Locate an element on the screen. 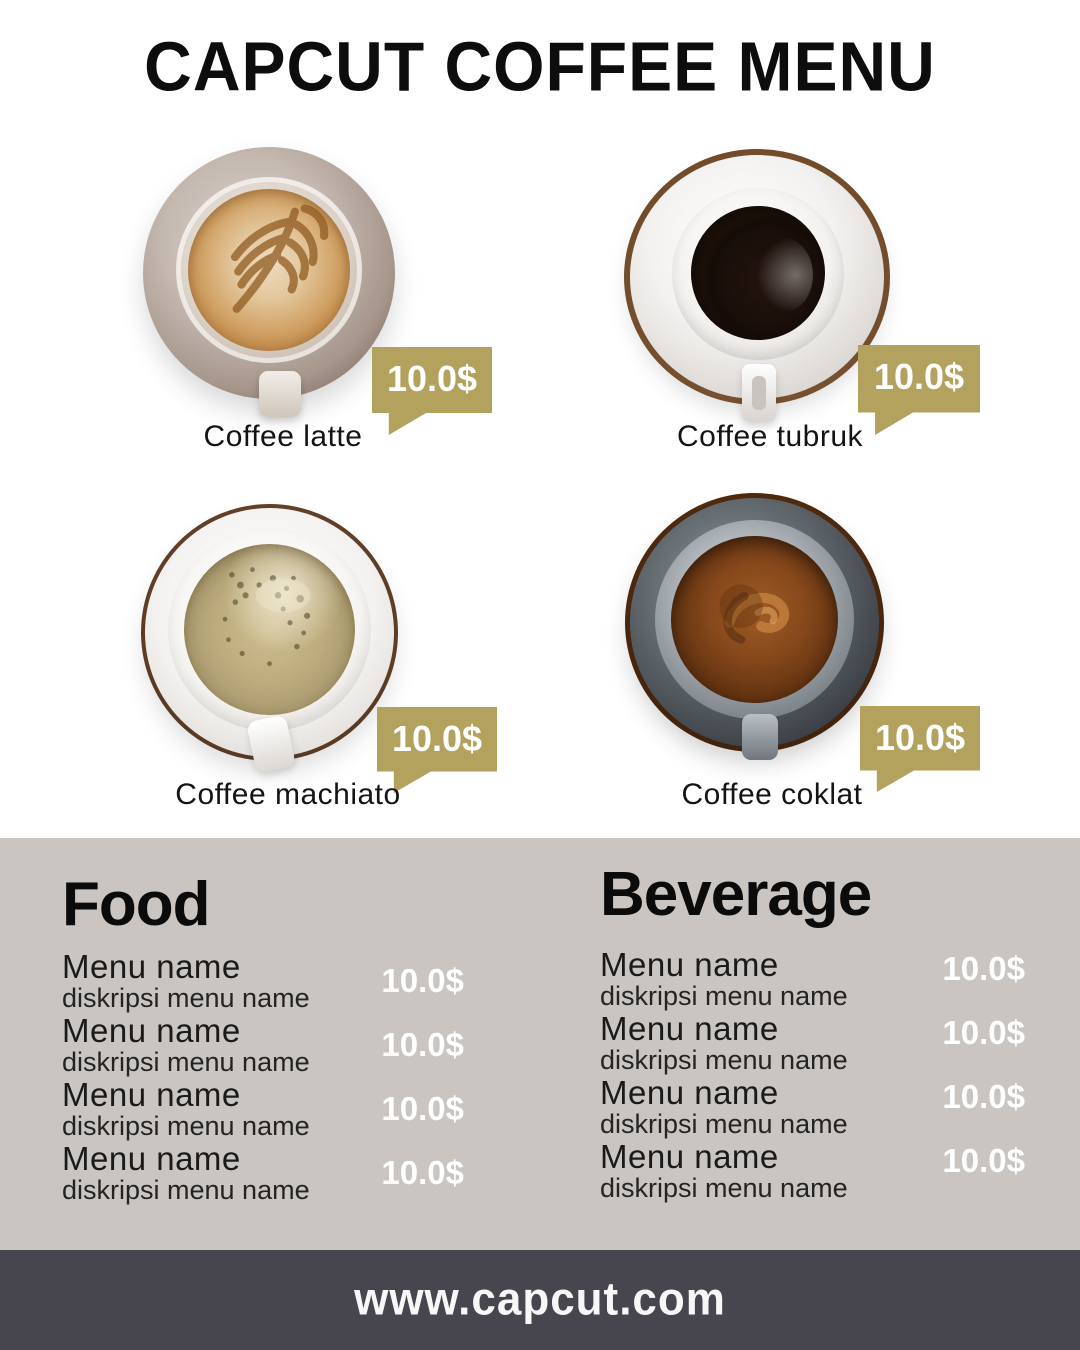  page-title: CAPCUT COFFEE MENU is located at coordinates (540, 66).